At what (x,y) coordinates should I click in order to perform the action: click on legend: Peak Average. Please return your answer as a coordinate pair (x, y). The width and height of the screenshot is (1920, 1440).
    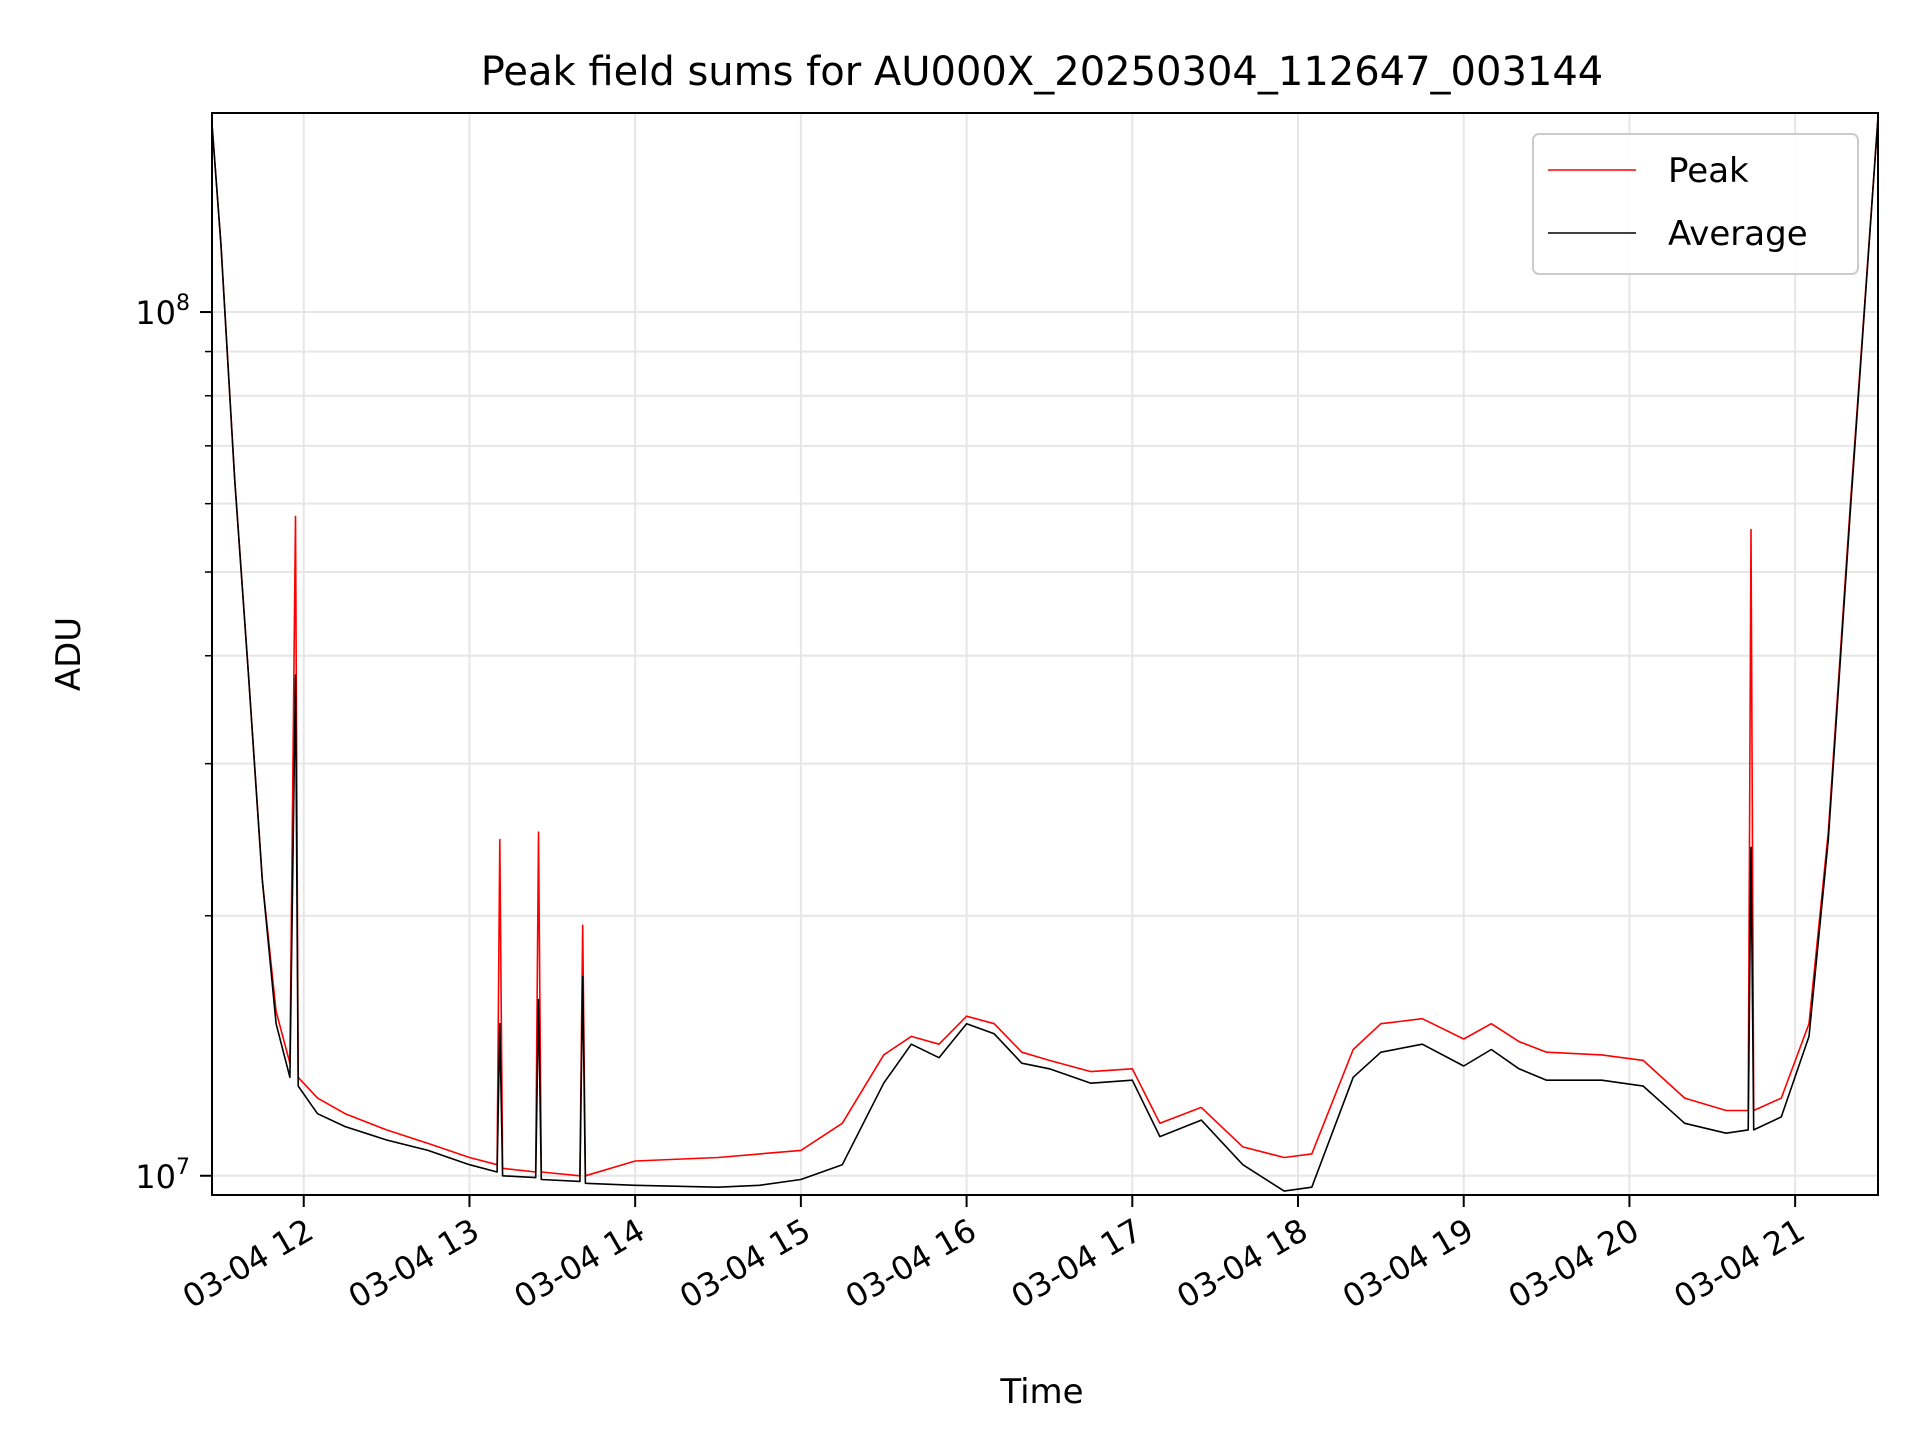
    Looking at the image, I should click on (1695, 204).